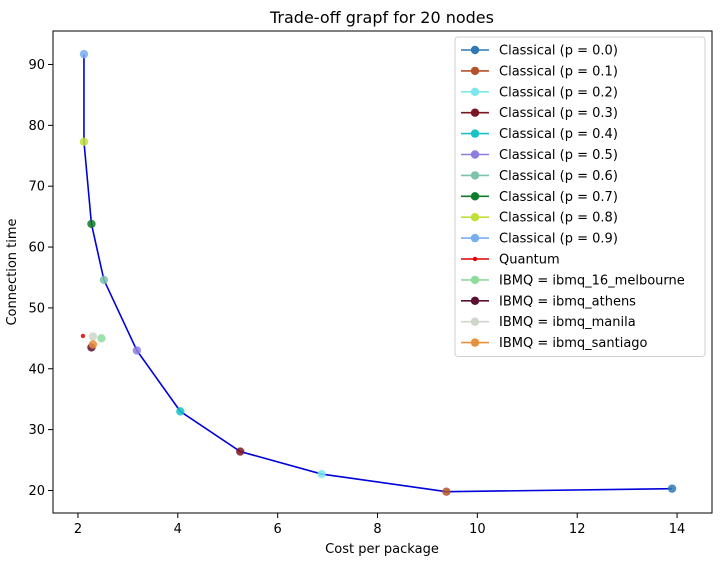 The width and height of the screenshot is (720, 568). Describe the element at coordinates (382, 549) in the screenshot. I see `x-axis-label: Cost per package` at that location.